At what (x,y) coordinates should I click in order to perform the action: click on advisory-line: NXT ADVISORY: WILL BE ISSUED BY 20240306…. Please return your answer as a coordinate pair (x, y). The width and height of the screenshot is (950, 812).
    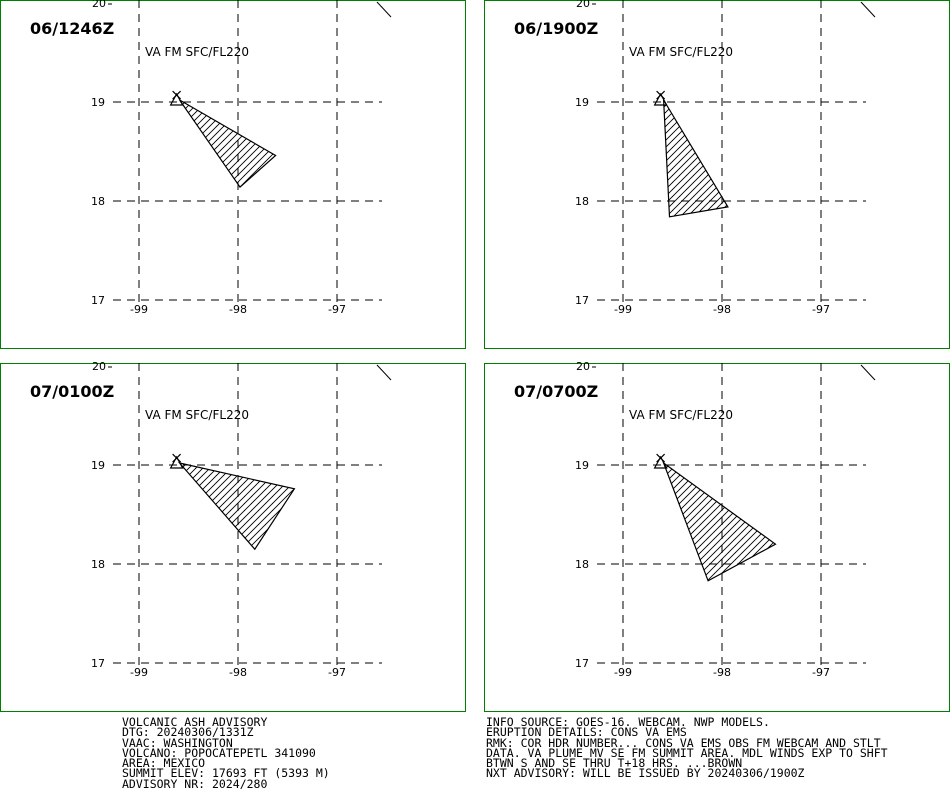
    Looking at the image, I should click on (645, 773).